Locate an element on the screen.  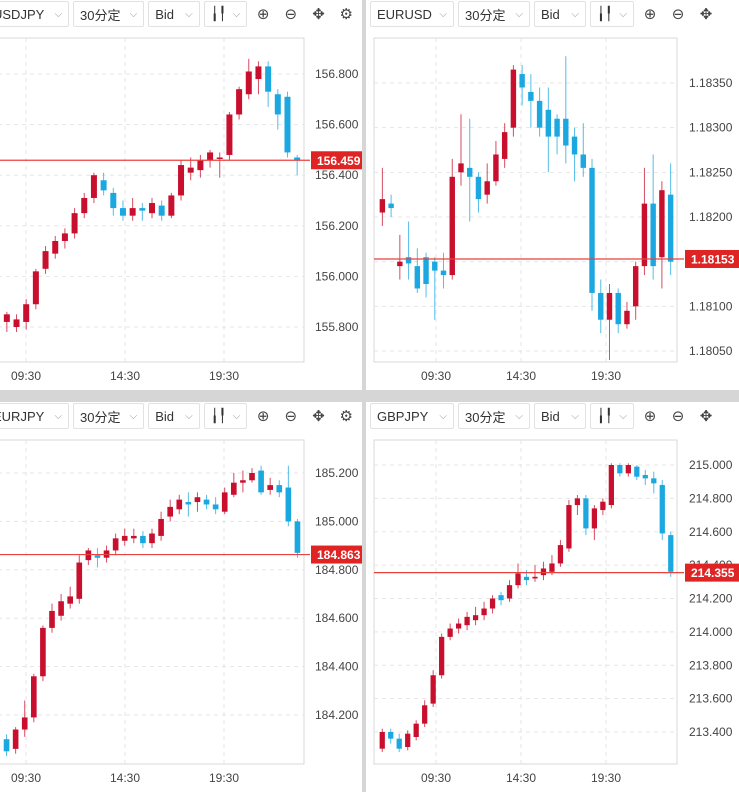
symbol-select: USDJPY ⌵ is located at coordinates (35, 14).